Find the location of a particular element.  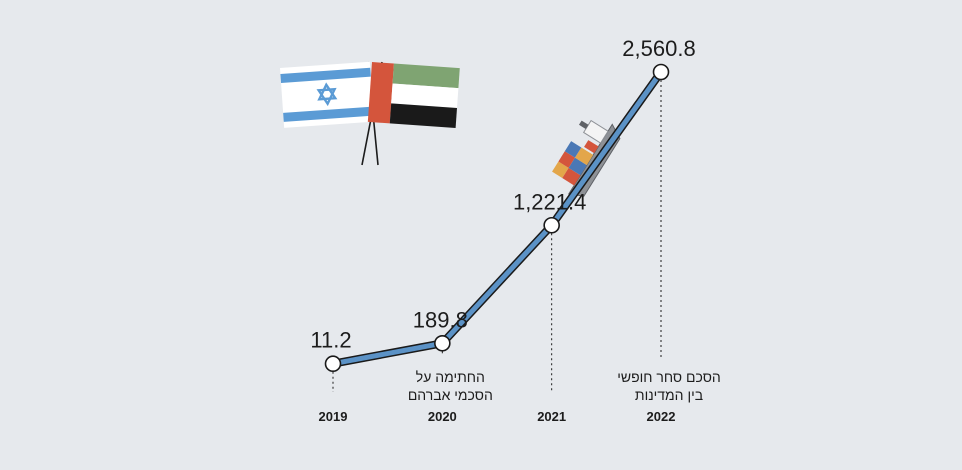

x-tick-label: 2019 is located at coordinates (333, 416).